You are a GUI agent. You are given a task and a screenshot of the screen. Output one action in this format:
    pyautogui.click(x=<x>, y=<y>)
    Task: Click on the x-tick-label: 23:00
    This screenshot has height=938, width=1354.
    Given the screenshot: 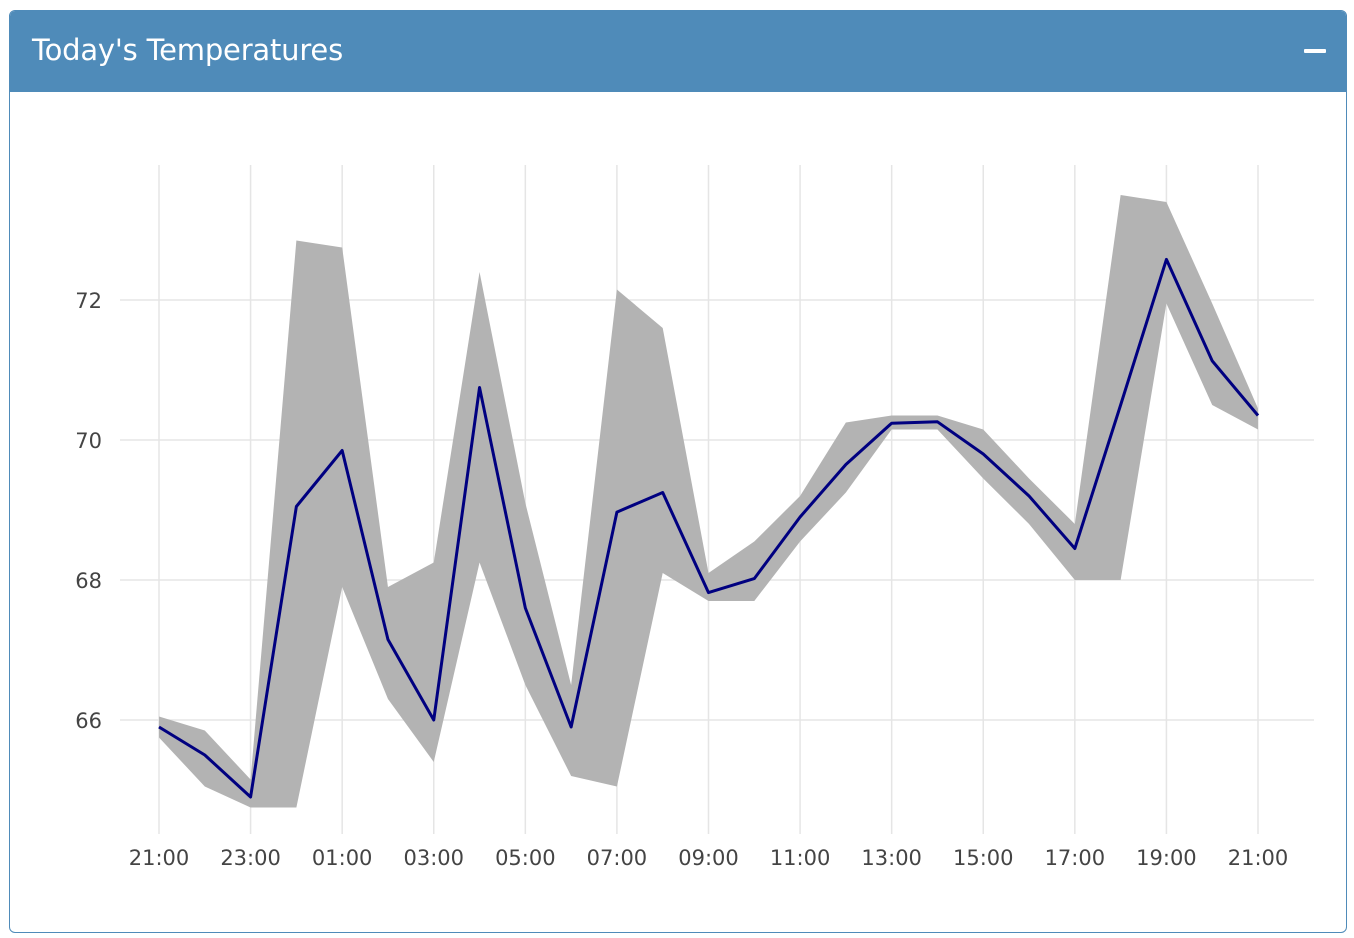 What is the action you would take?
    pyautogui.click(x=250, y=858)
    